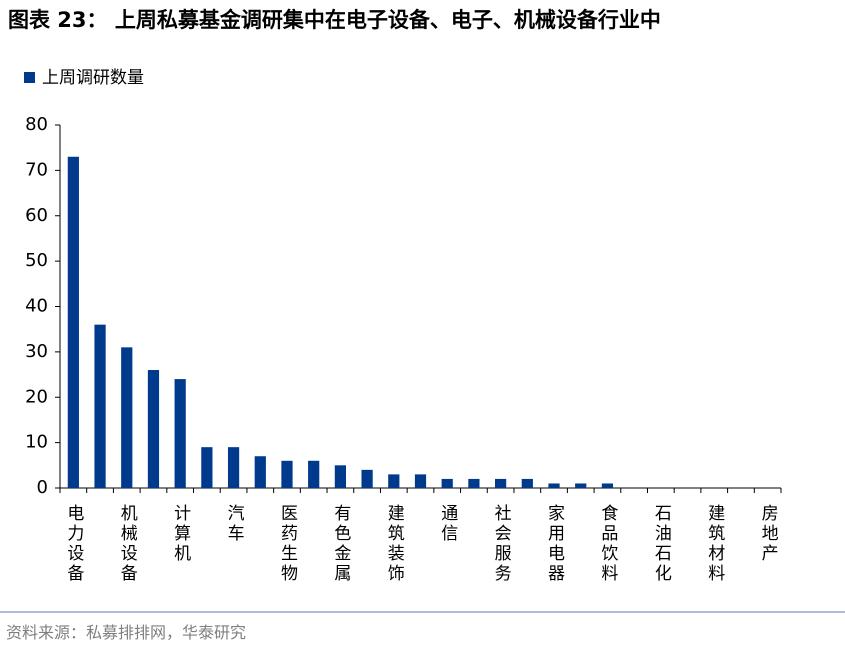 This screenshot has height=646, width=845. What do you see at coordinates (127, 544) in the screenshot?
I see `x-tick-label: 机械设备` at bounding box center [127, 544].